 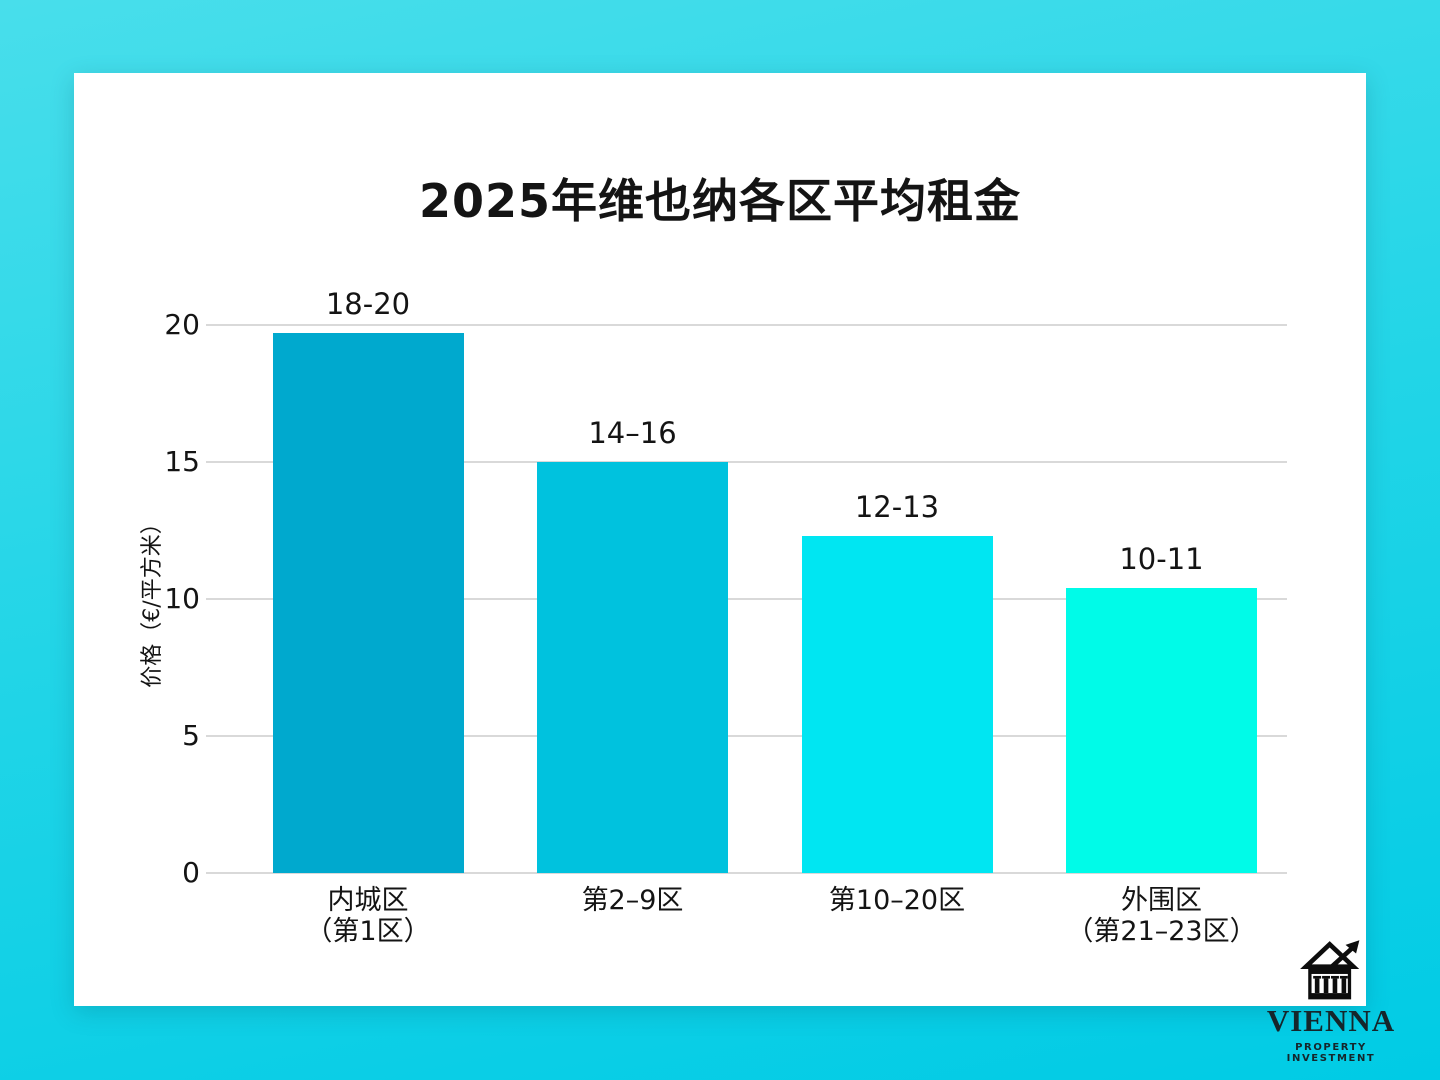 I want to click on y-tick-label-0: 0, so click(x=191, y=872).